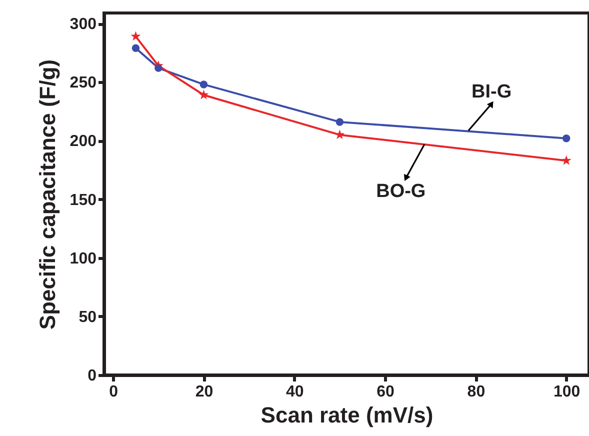 This screenshot has width=589, height=436. What do you see at coordinates (83, 259) in the screenshot?
I see `y-tick-label: 100` at bounding box center [83, 259].